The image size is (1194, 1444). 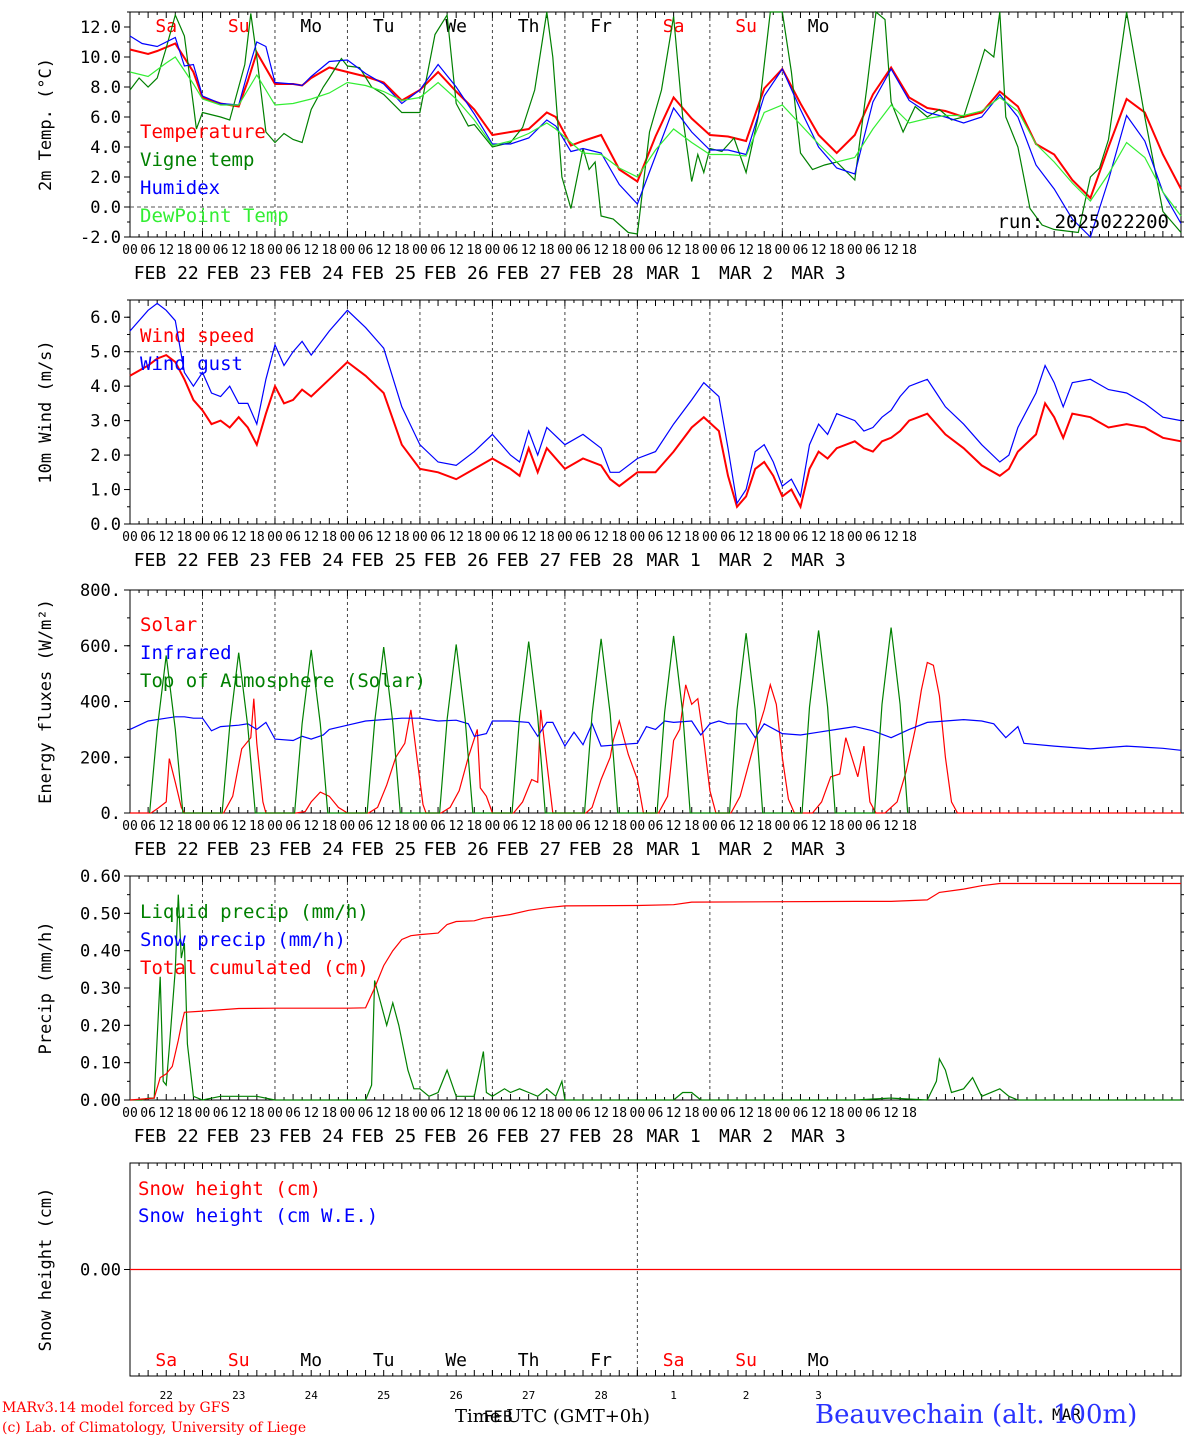 I want to click on day-number-label: 22, so click(x=166, y=1395).